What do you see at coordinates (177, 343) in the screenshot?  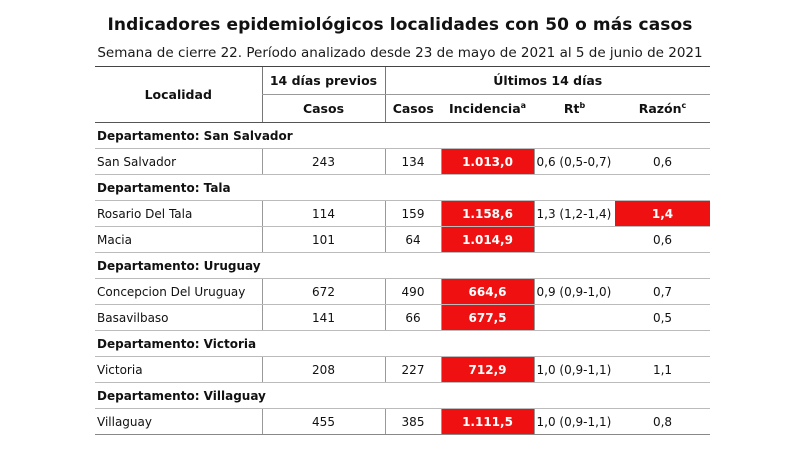 I see `department-label: Departamento: Victoria` at bounding box center [177, 343].